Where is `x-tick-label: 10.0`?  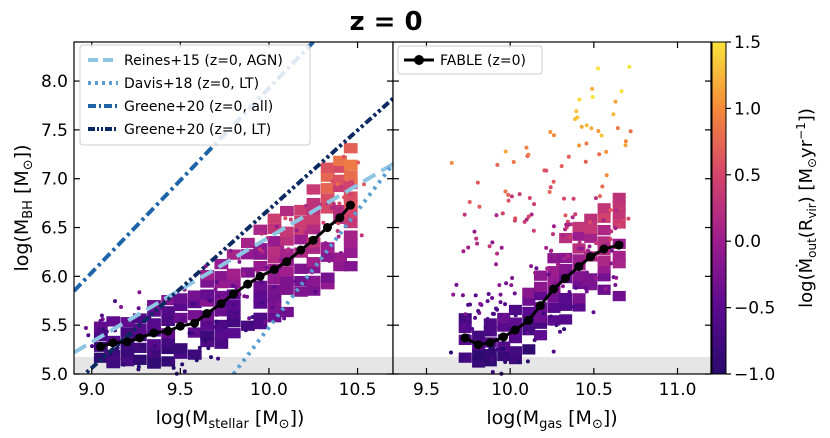 x-tick-label: 10.0 is located at coordinates (510, 390).